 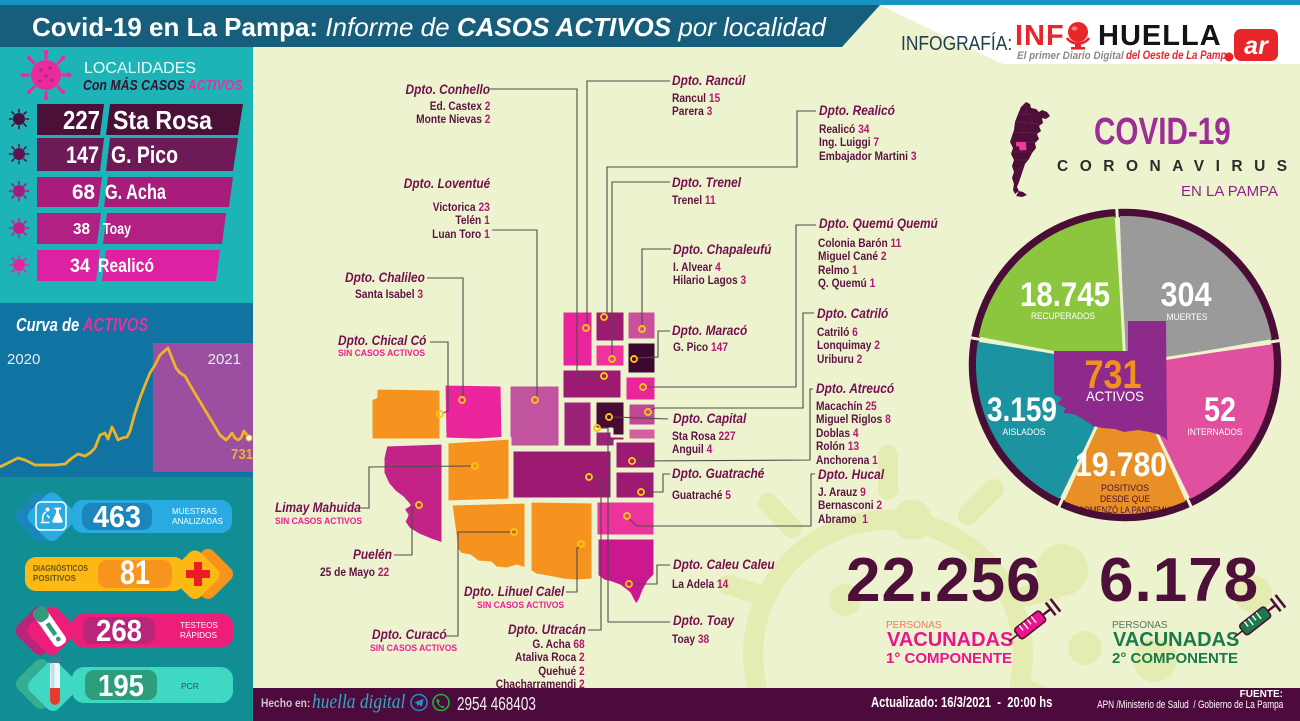 What do you see at coordinates (1022, 410) in the screenshot?
I see `svg-text: 3.159` at bounding box center [1022, 410].